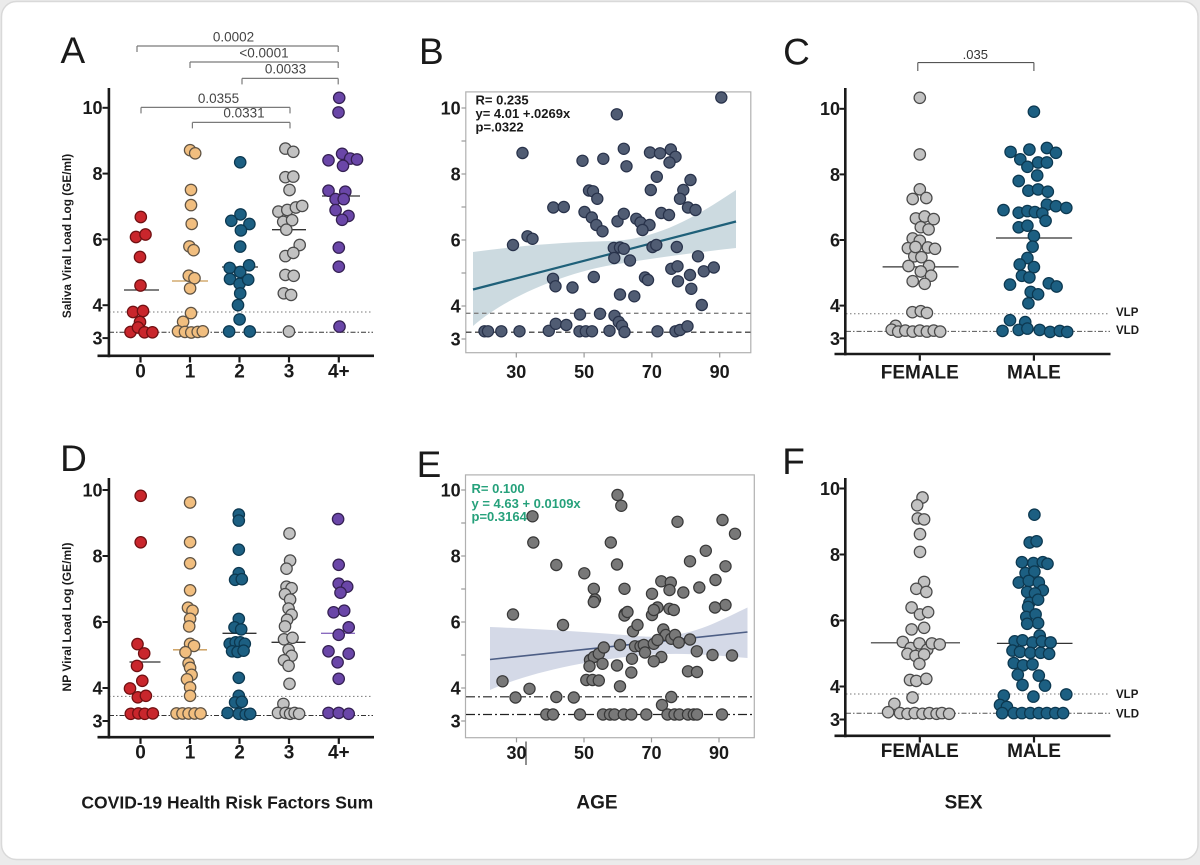 This screenshot has height=865, width=1200. I want to click on svg-text: 0.0002, so click(233, 37).